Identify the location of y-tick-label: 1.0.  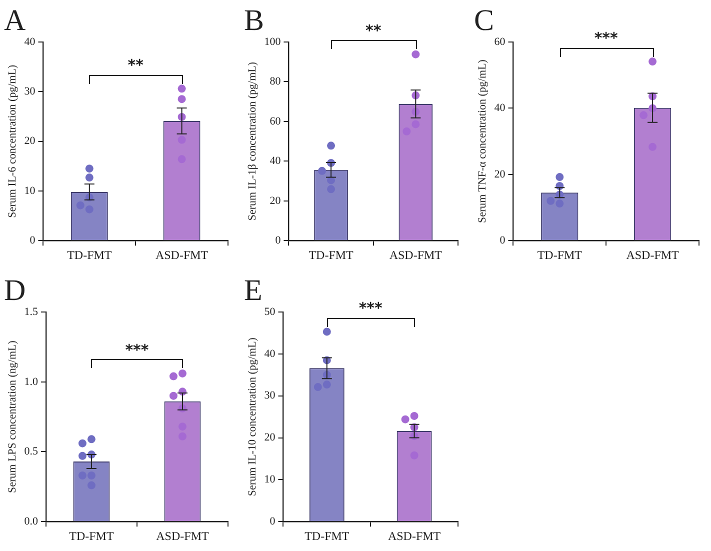
(31, 382).